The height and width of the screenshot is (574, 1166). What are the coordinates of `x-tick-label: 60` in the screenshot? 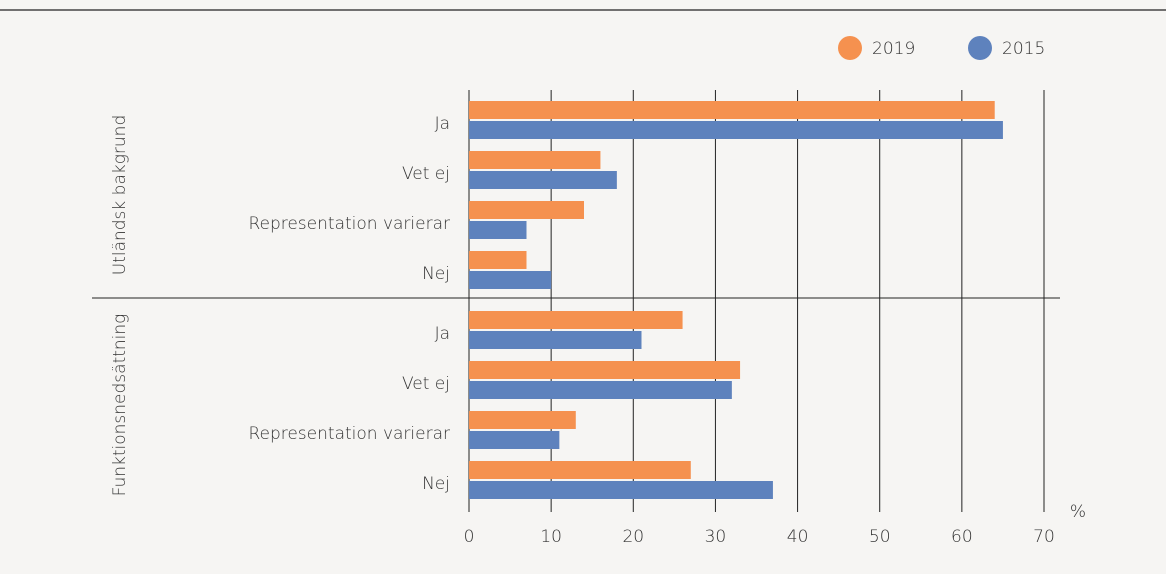 It's located at (962, 537).